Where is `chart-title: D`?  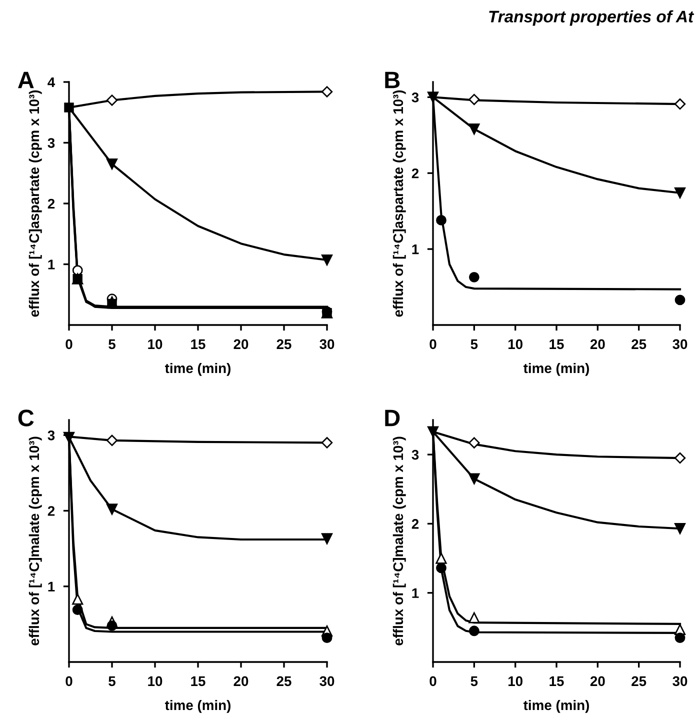 chart-title: D is located at coordinates (392, 418).